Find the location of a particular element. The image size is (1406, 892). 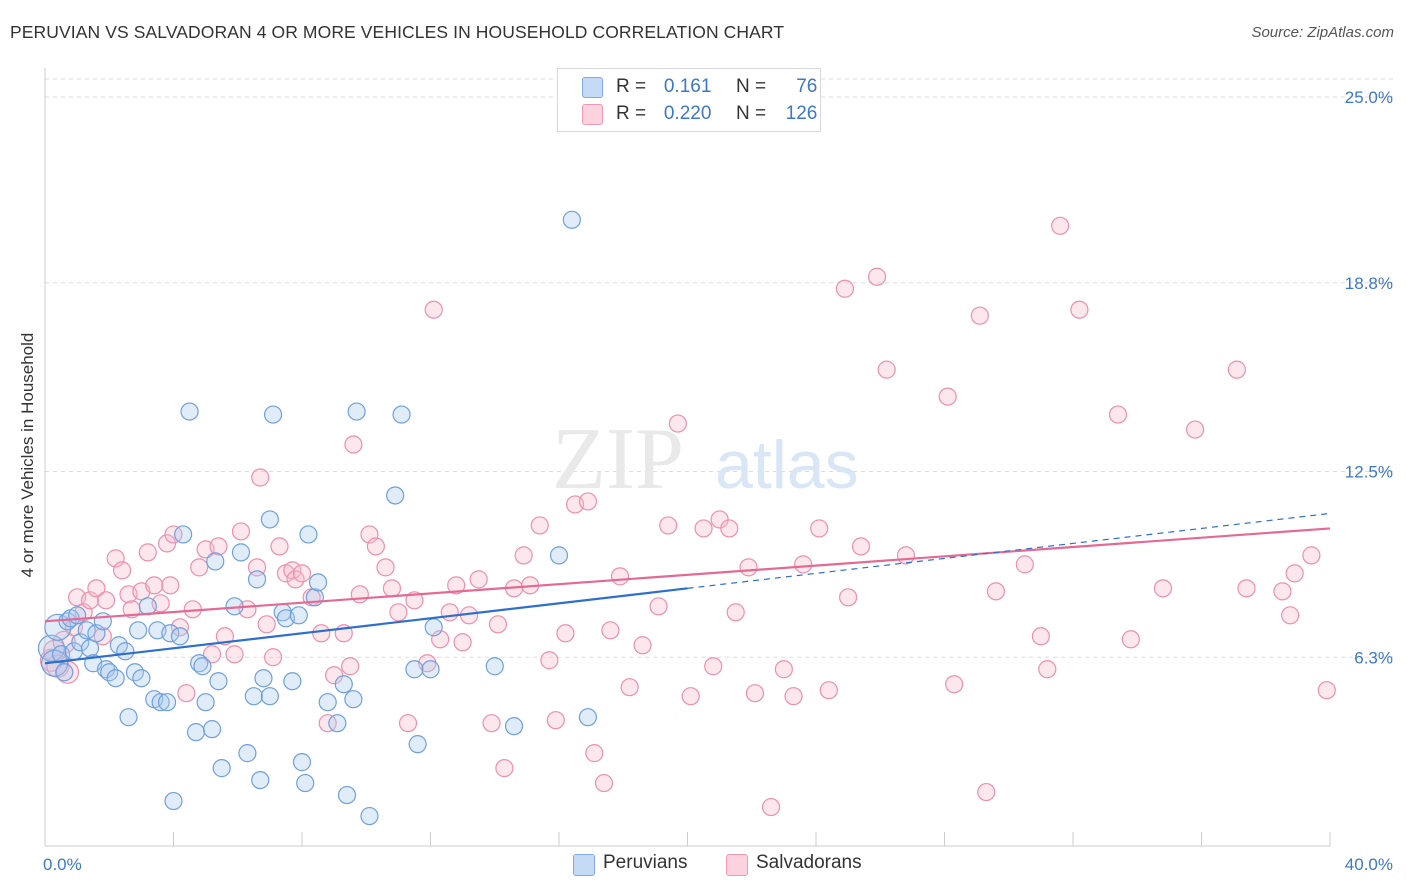

y-tick-label: 12.5% is located at coordinates (1369, 472).